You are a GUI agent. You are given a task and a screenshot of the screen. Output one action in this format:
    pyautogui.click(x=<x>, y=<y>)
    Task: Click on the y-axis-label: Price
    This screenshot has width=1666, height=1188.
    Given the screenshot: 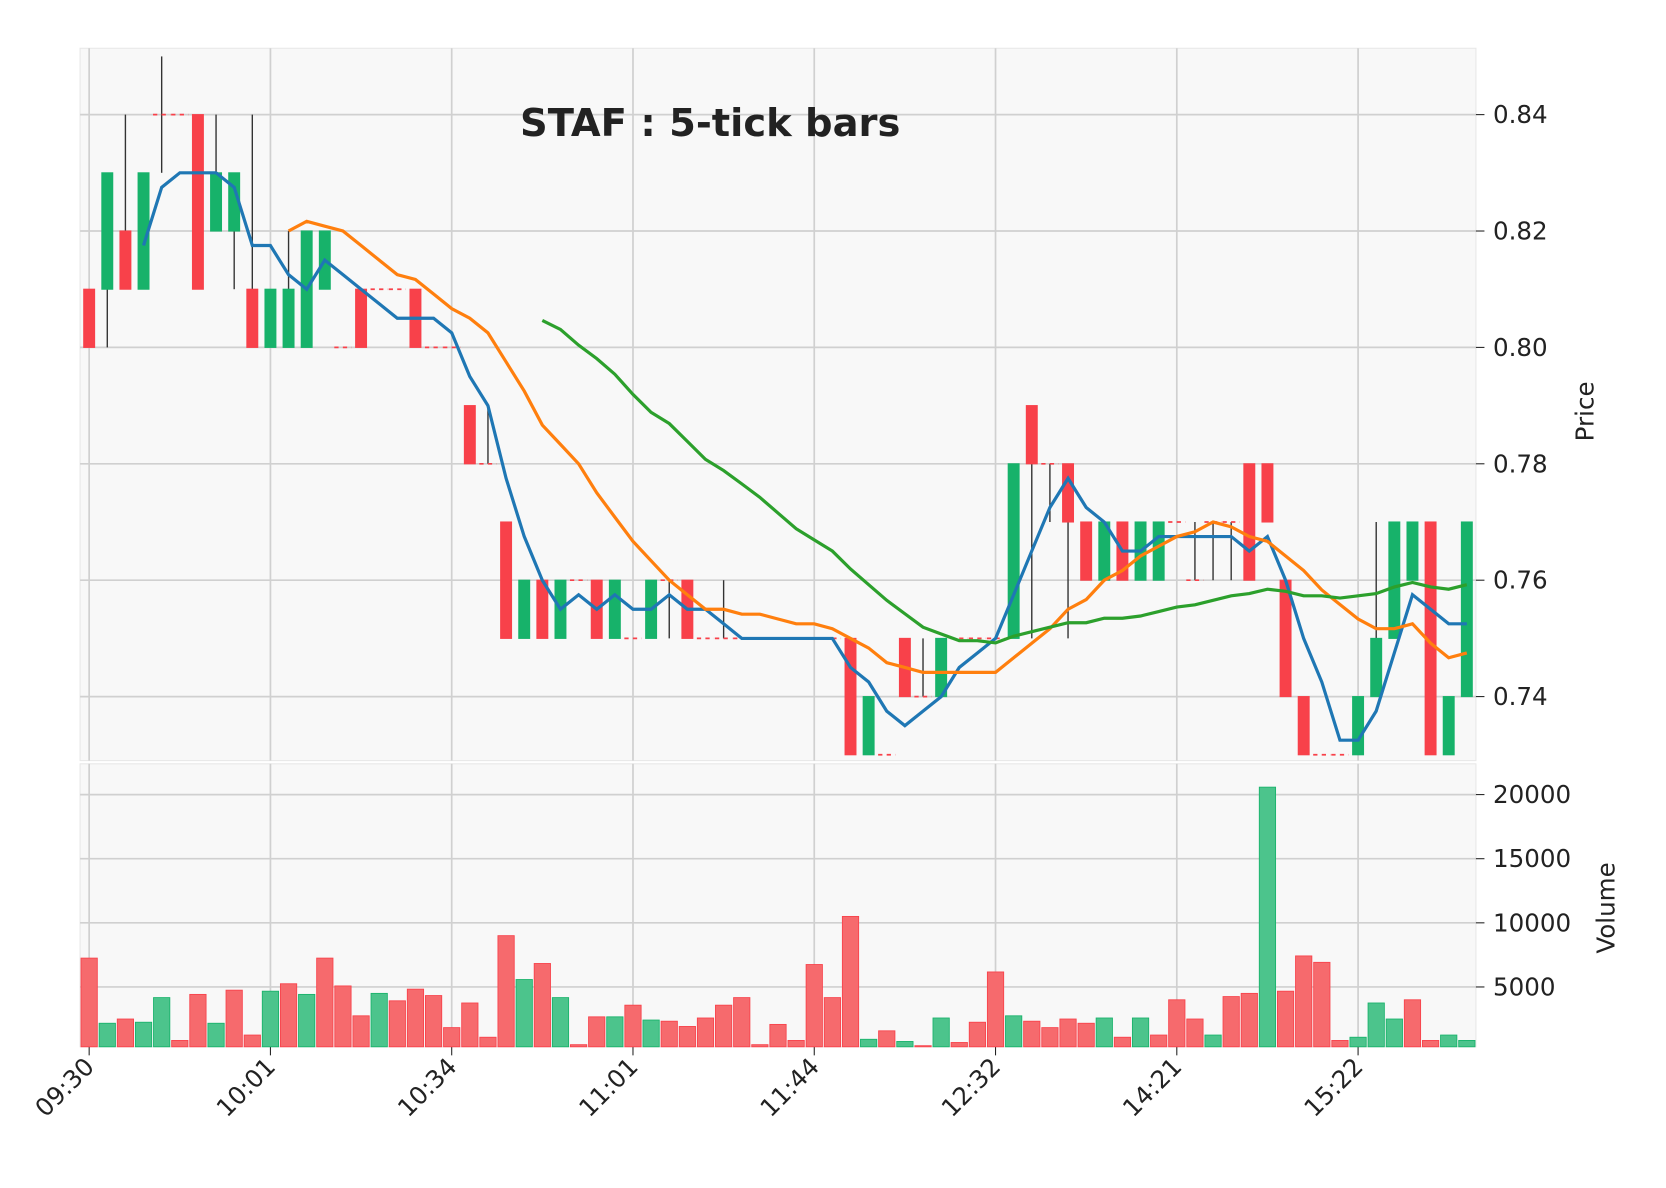 What is the action you would take?
    pyautogui.click(x=1584, y=411)
    